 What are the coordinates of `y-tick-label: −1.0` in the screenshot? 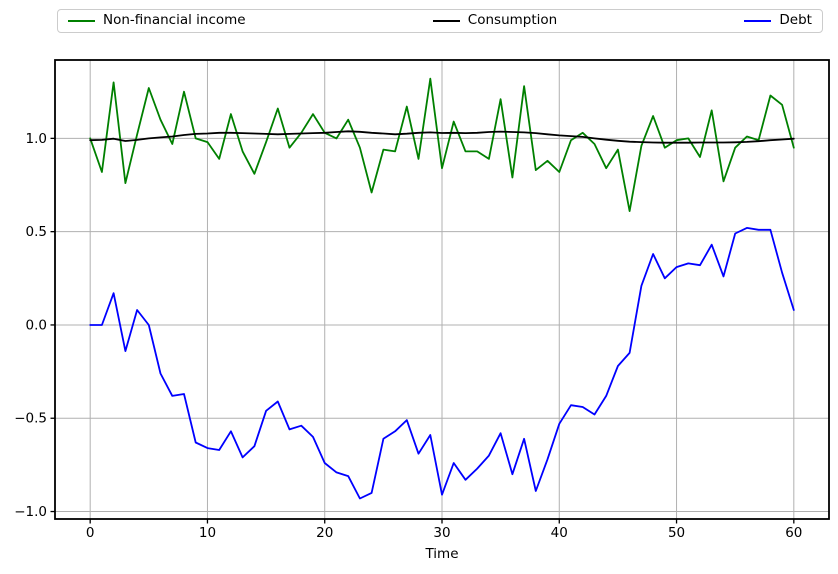 It's located at (30, 512).